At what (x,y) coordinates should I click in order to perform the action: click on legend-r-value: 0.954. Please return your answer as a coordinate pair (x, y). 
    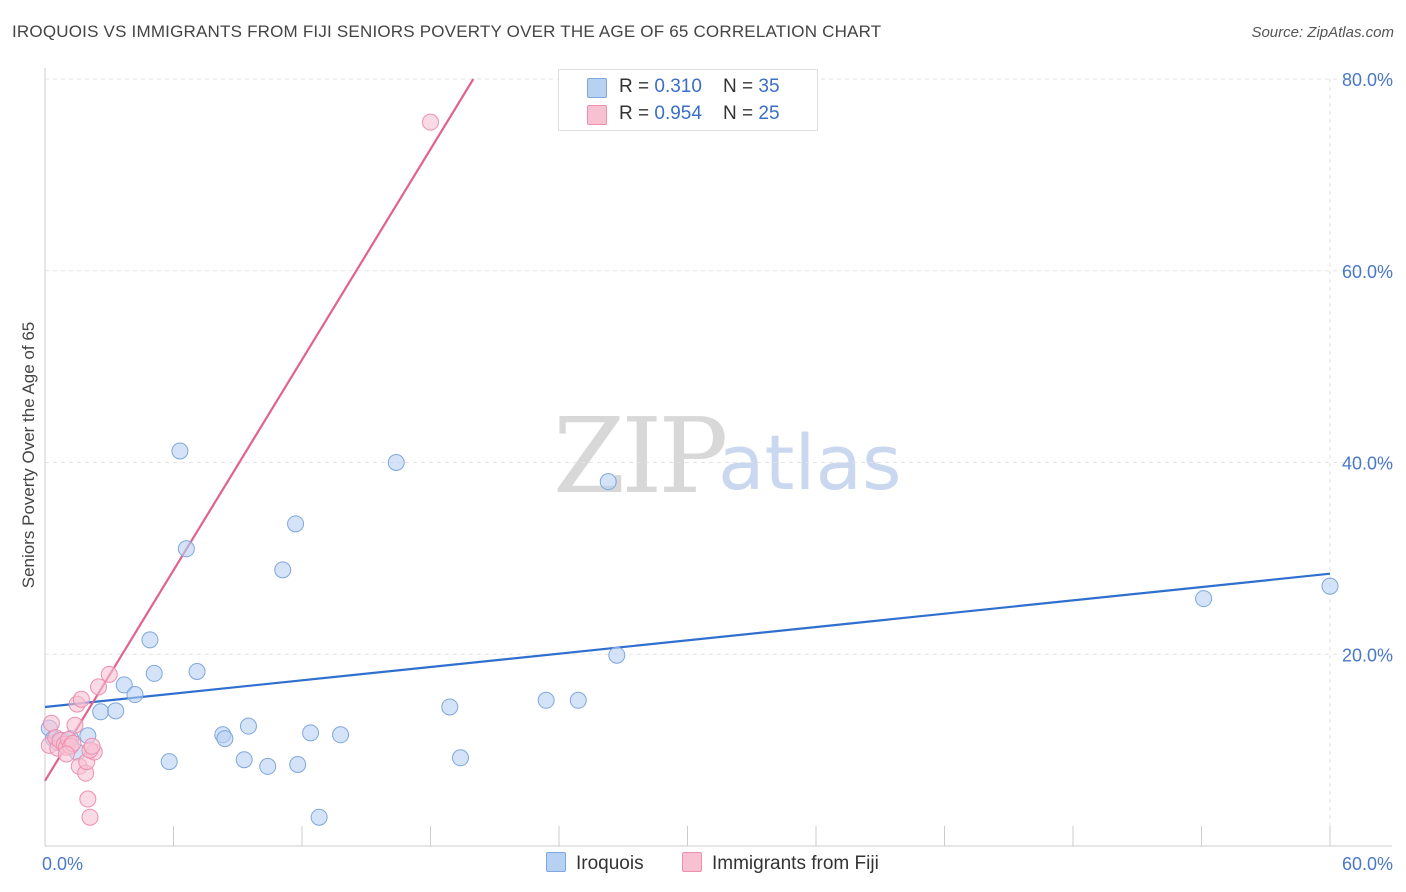
    Looking at the image, I should click on (678, 113).